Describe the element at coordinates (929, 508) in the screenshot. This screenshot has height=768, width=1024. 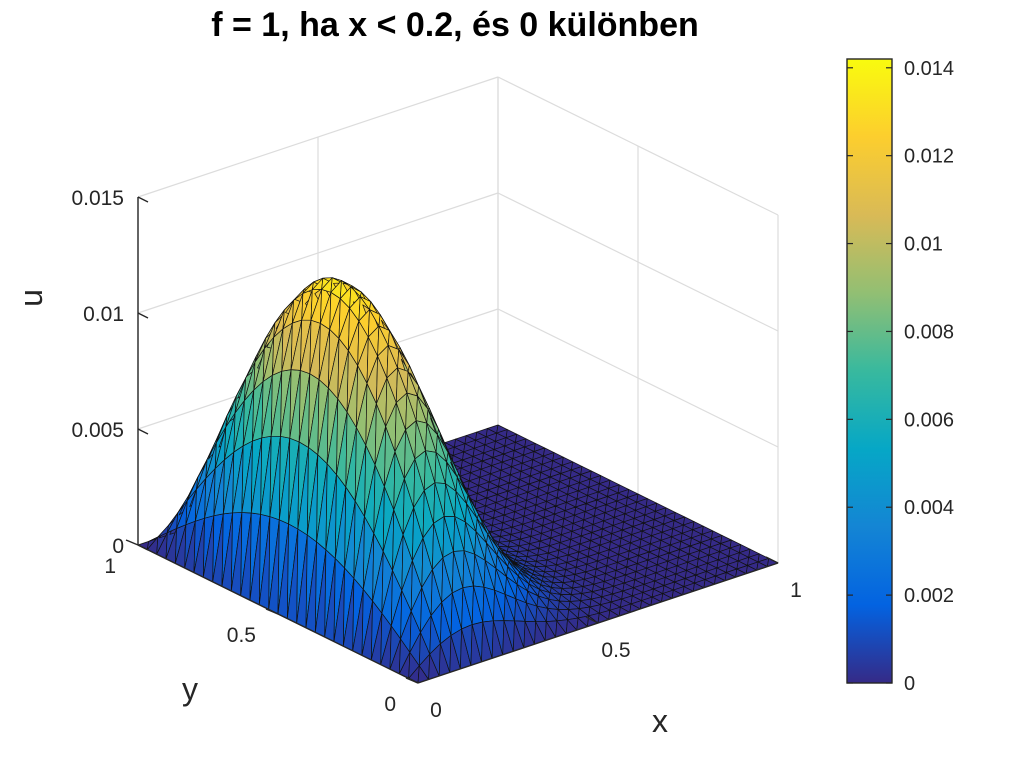
I see `colorbar-tick-label: 0.004` at that location.